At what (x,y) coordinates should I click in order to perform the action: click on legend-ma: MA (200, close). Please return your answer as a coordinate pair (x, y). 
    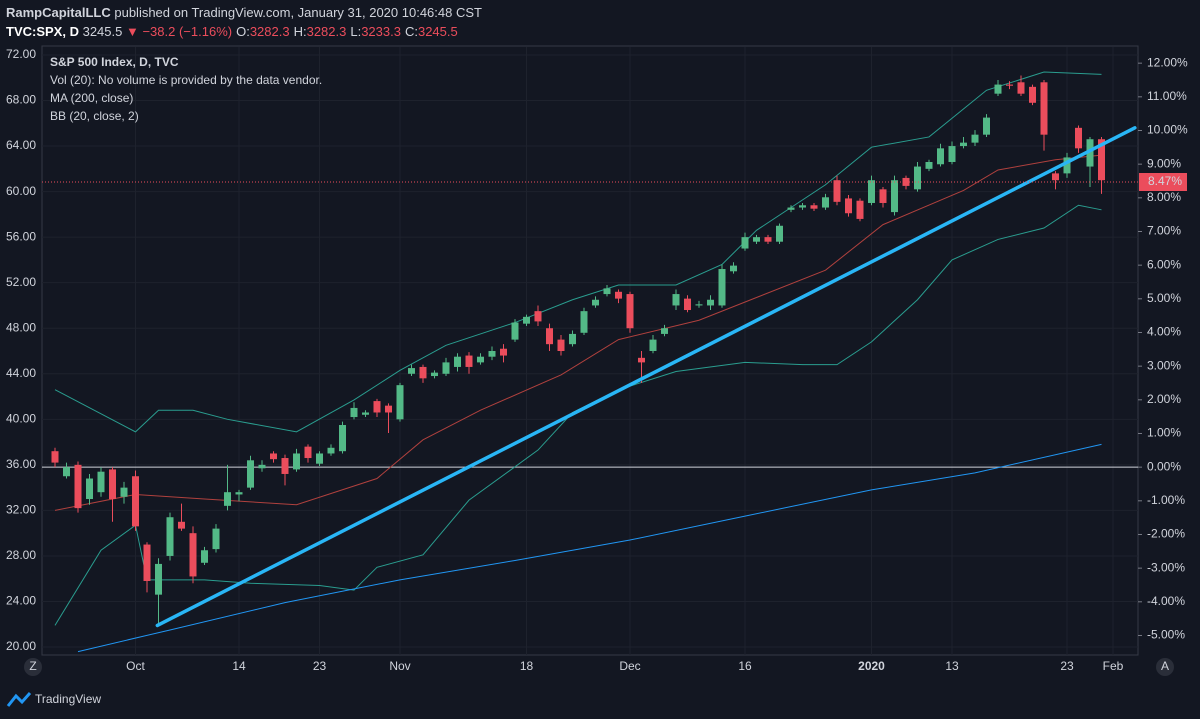
    Looking at the image, I should click on (91, 98).